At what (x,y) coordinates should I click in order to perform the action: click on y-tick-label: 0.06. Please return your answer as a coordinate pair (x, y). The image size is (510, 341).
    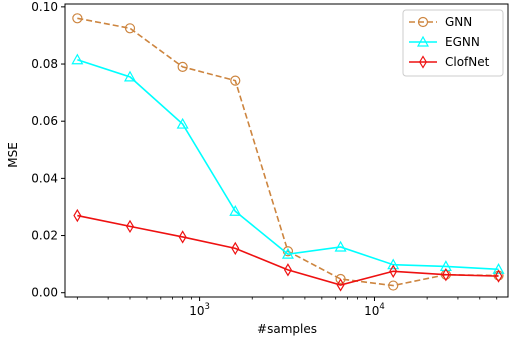
    Looking at the image, I should click on (44, 121).